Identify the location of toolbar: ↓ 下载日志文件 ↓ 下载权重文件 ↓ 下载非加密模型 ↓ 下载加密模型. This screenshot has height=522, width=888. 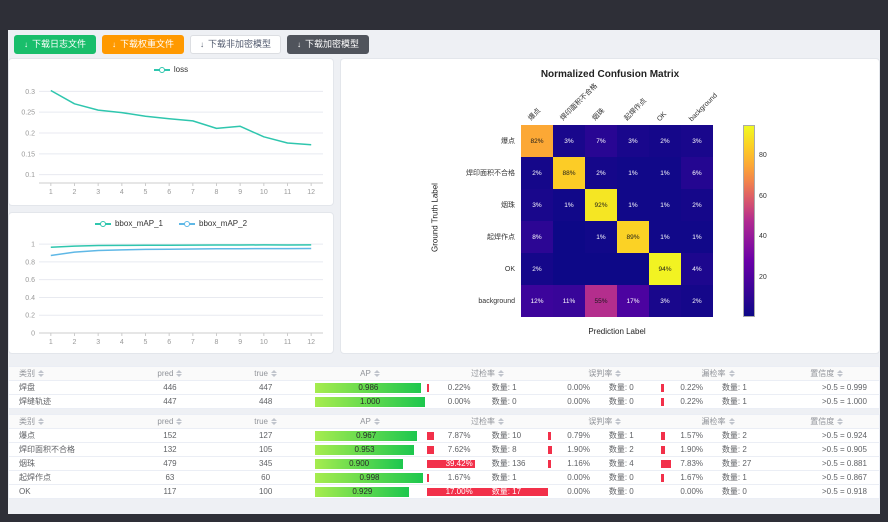
(192, 45).